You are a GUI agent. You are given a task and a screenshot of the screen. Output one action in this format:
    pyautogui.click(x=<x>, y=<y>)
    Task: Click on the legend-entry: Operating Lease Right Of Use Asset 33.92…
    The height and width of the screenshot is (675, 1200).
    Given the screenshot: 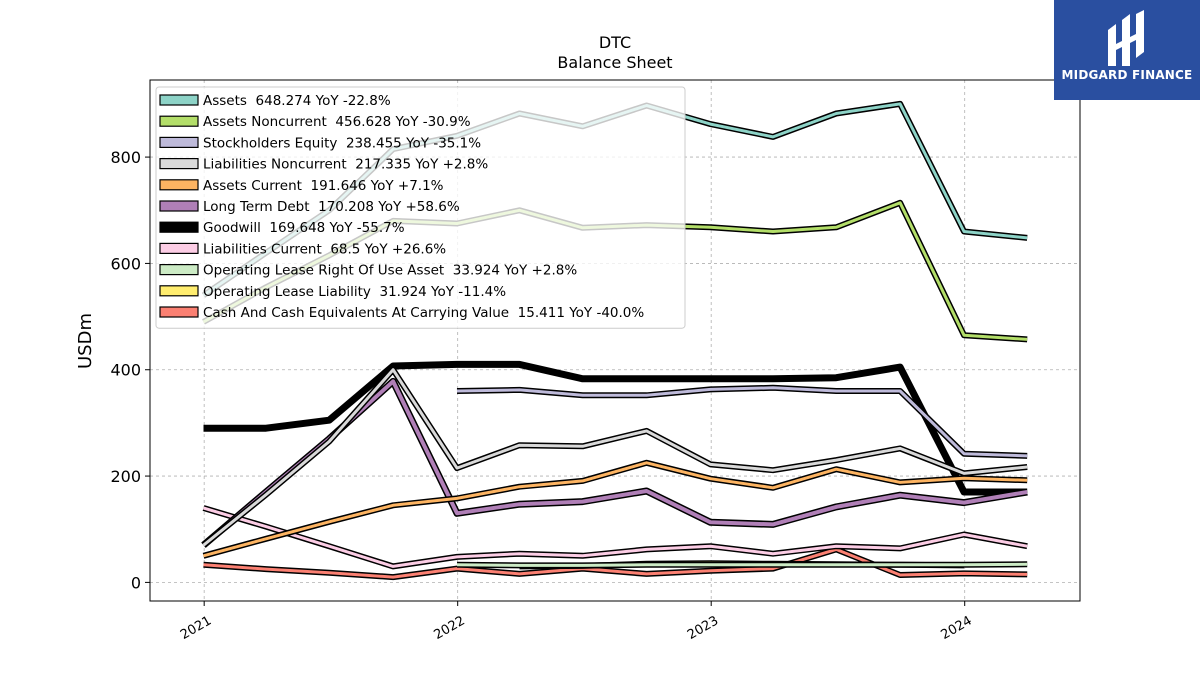 What is the action you would take?
    pyautogui.click(x=390, y=271)
    